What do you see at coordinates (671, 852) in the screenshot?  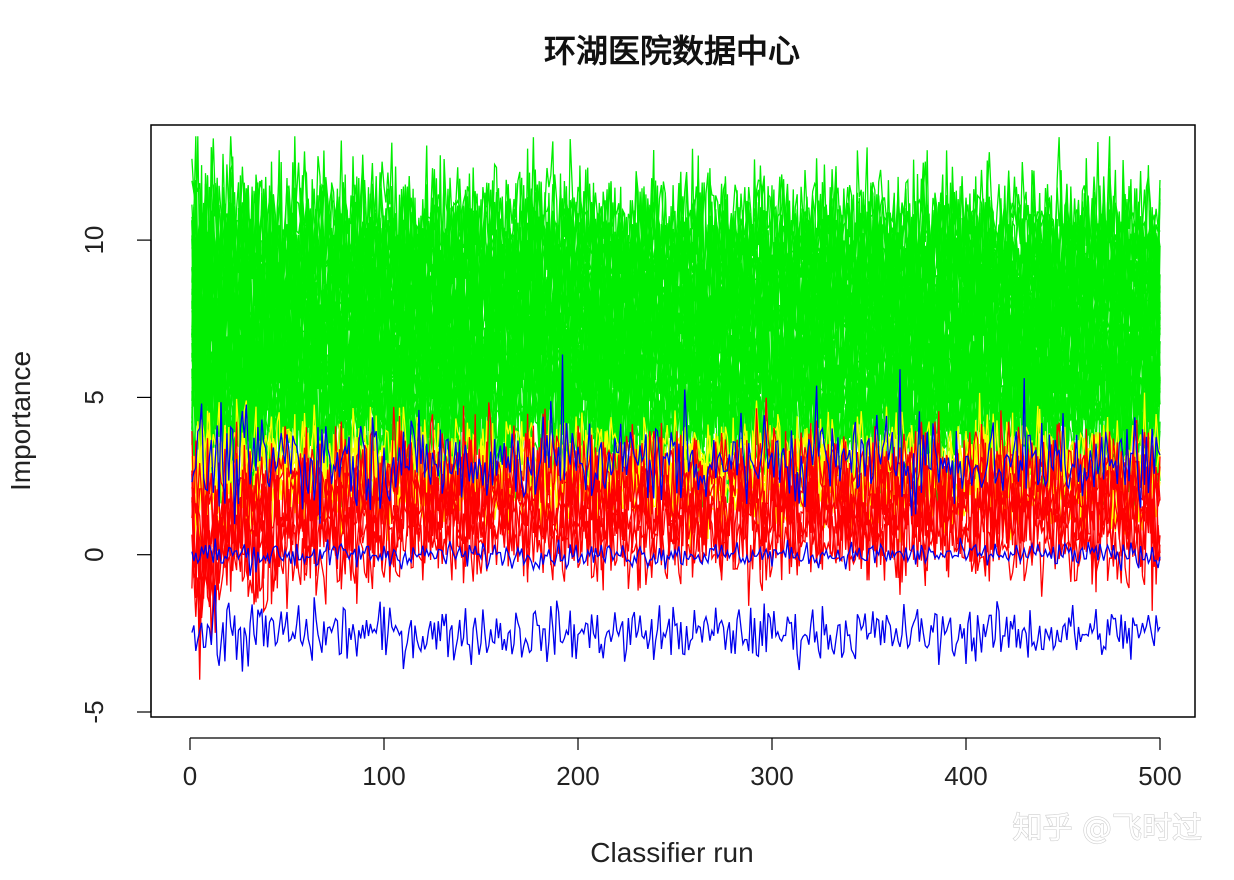 I see `x-axis-label: Classifier run` at bounding box center [671, 852].